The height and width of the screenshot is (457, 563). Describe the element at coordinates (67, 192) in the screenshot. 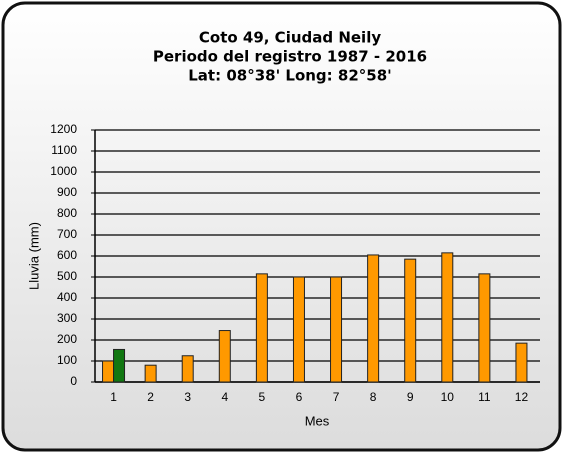

I see `y-tick-label: 900` at that location.